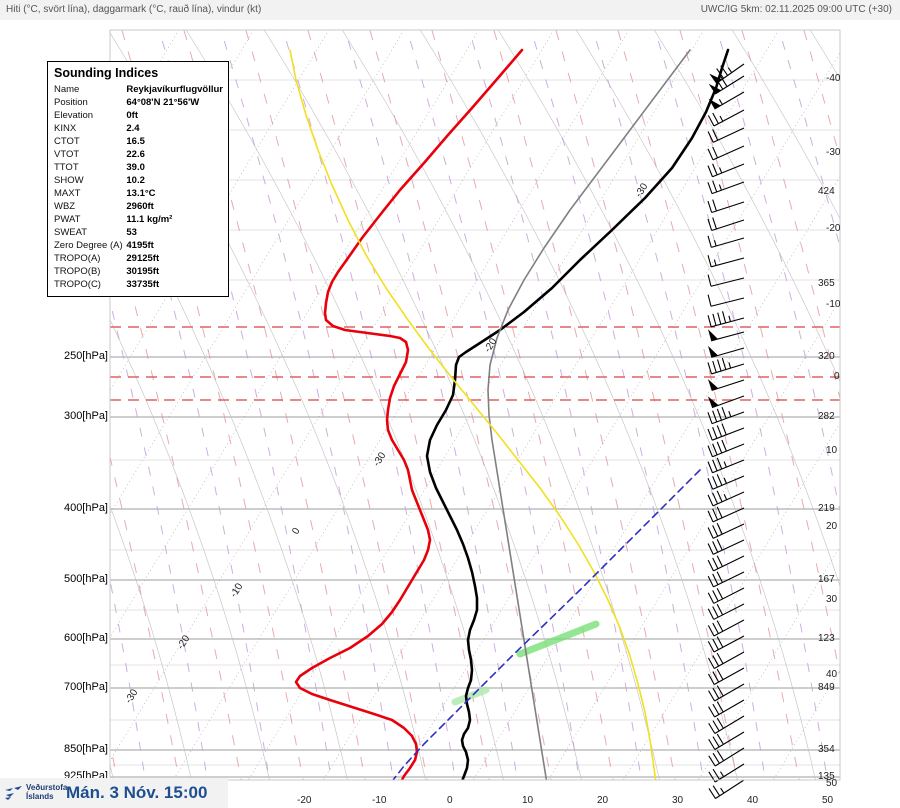 The image size is (900, 808). I want to click on bottom-temperature-label: -10, so click(379, 800).